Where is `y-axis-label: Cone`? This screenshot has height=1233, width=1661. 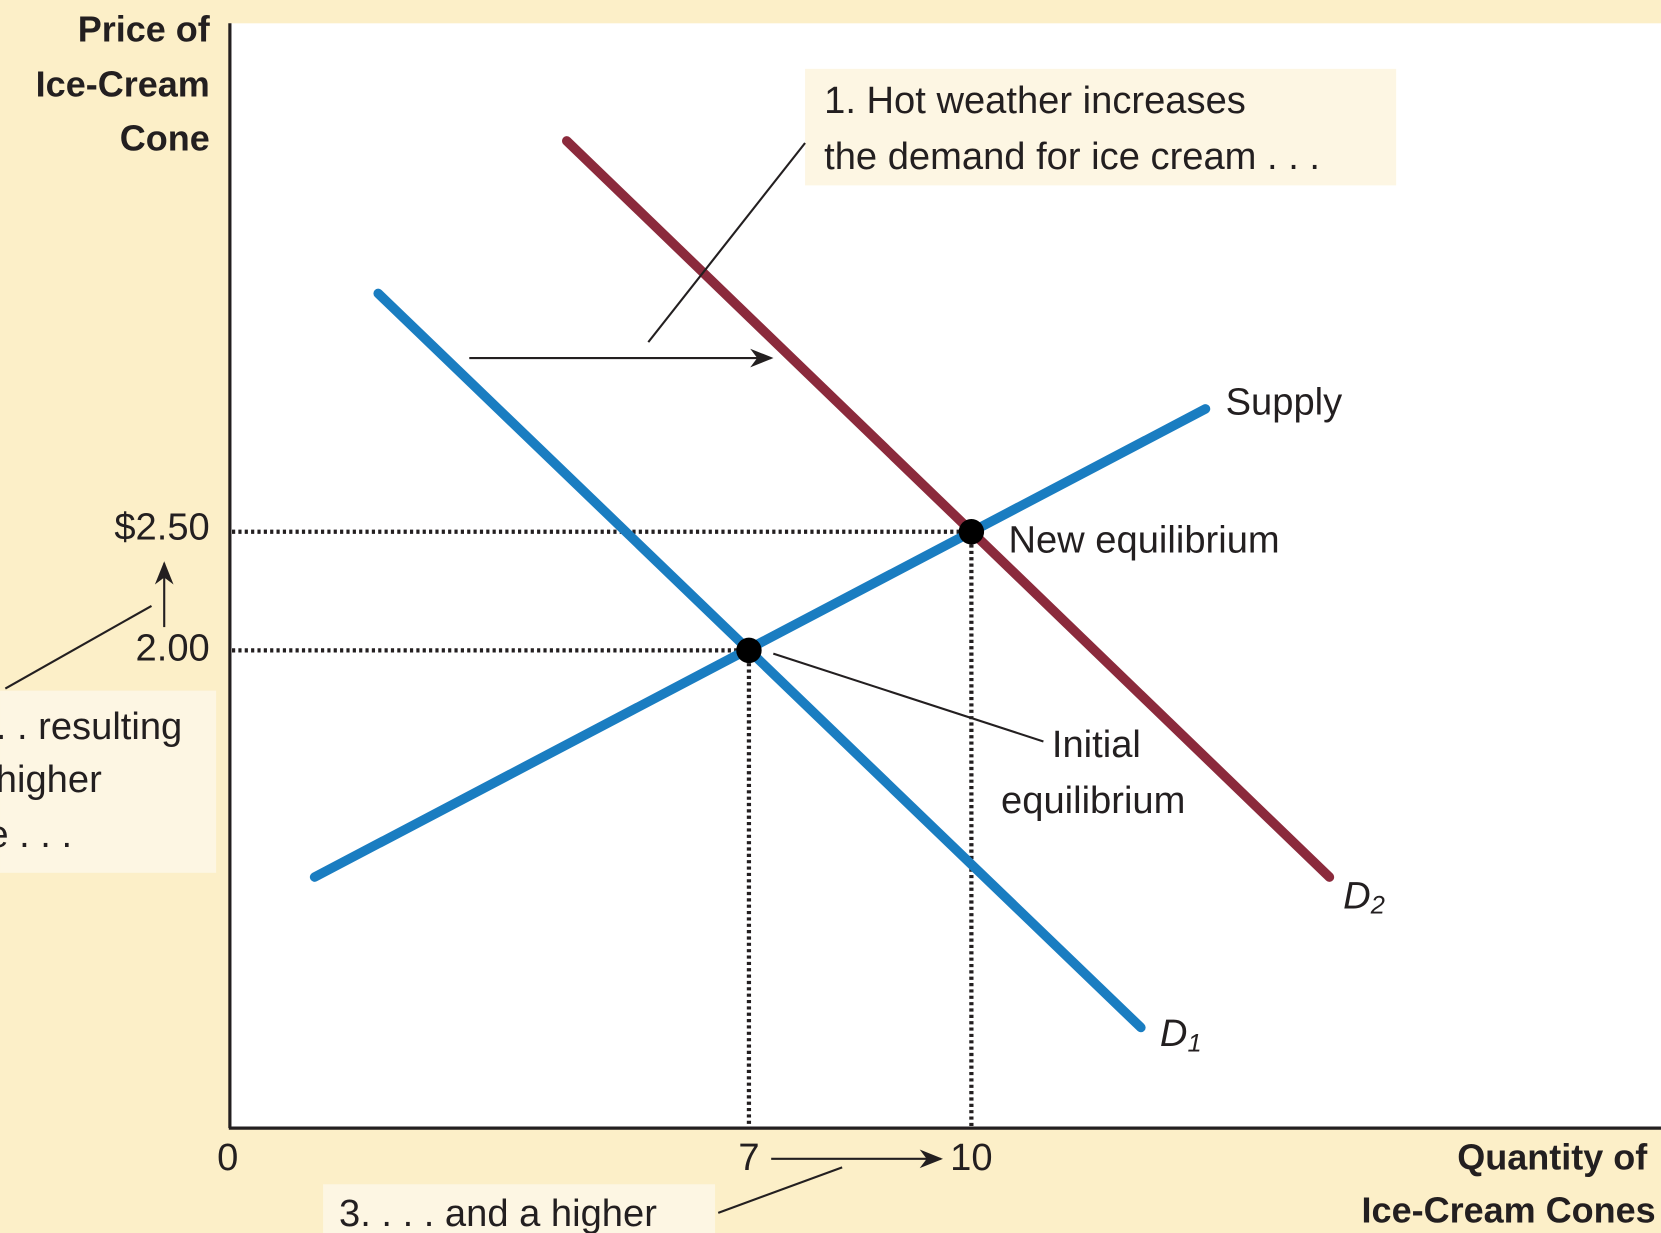
y-axis-label: Cone is located at coordinates (165, 137).